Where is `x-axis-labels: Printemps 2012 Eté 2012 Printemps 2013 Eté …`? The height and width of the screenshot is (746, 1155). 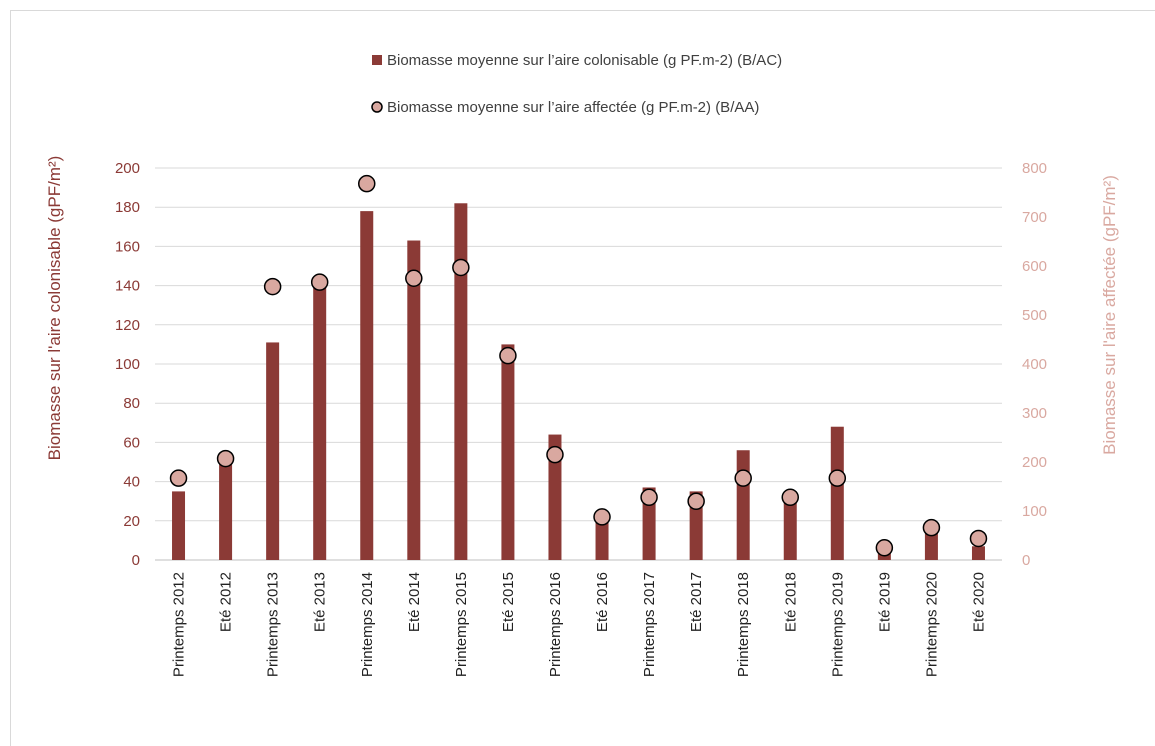 x-axis-labels: Printemps 2012 Eté 2012 Printemps 2013 Eté … is located at coordinates (579, 624).